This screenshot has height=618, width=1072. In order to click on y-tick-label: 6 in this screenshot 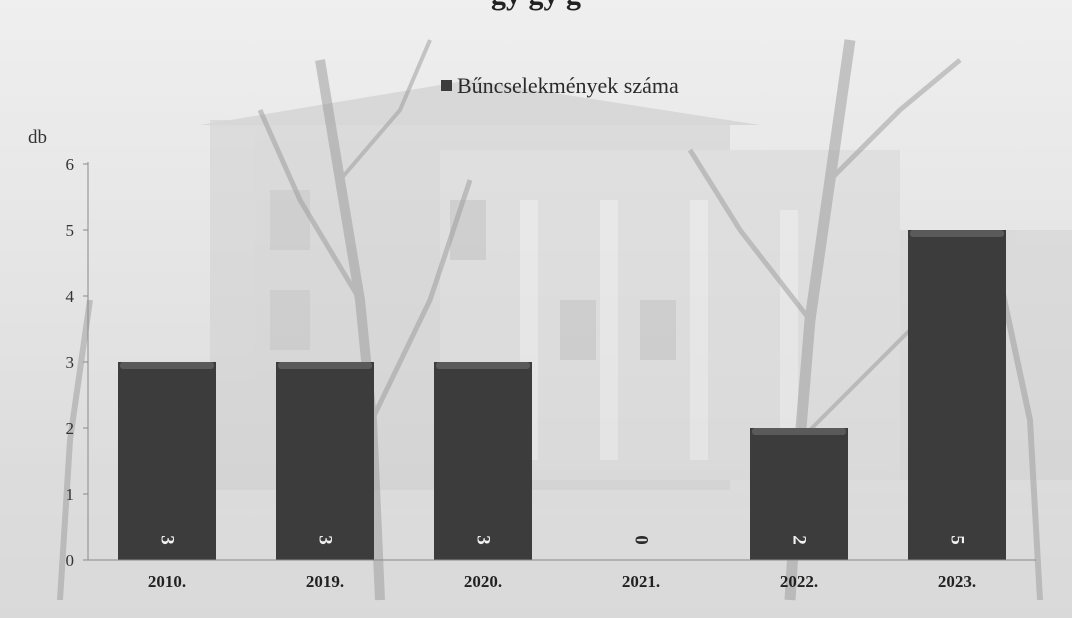, I will do `click(70, 164)`.